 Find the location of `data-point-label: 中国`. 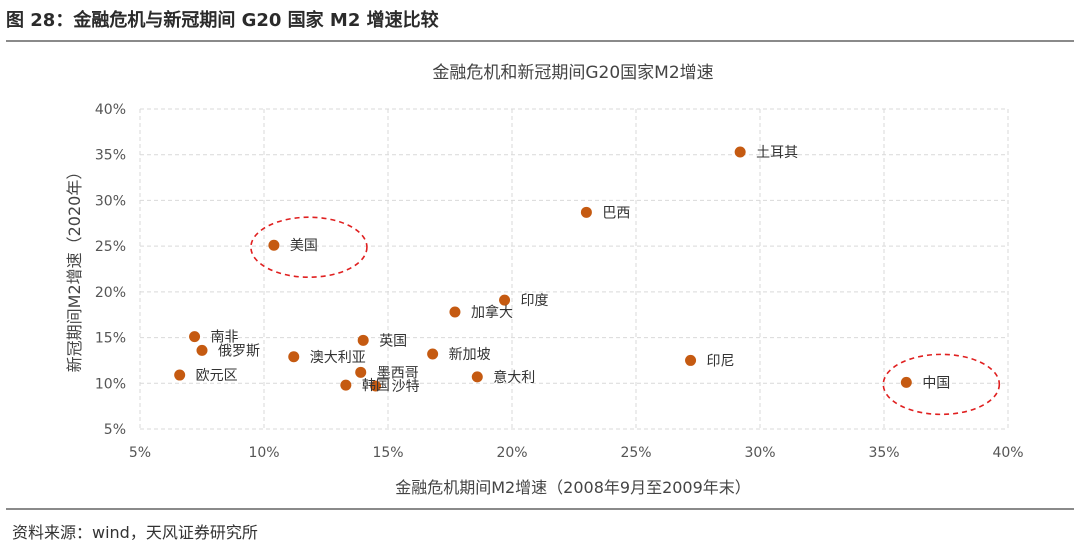

data-point-label: 中国 is located at coordinates (936, 383).